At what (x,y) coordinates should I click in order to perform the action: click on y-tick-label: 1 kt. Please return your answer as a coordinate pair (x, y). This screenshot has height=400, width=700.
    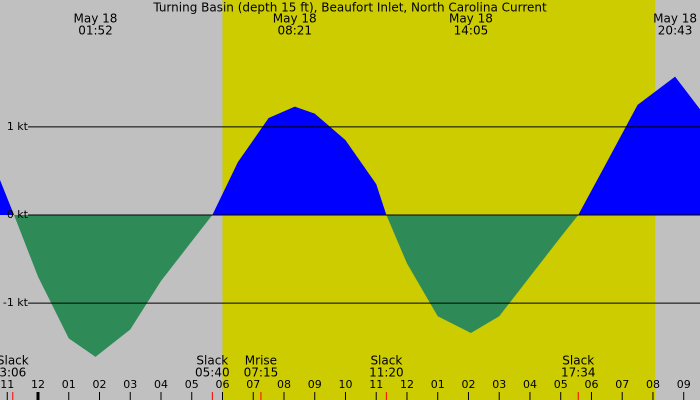
    Looking at the image, I should click on (18, 126).